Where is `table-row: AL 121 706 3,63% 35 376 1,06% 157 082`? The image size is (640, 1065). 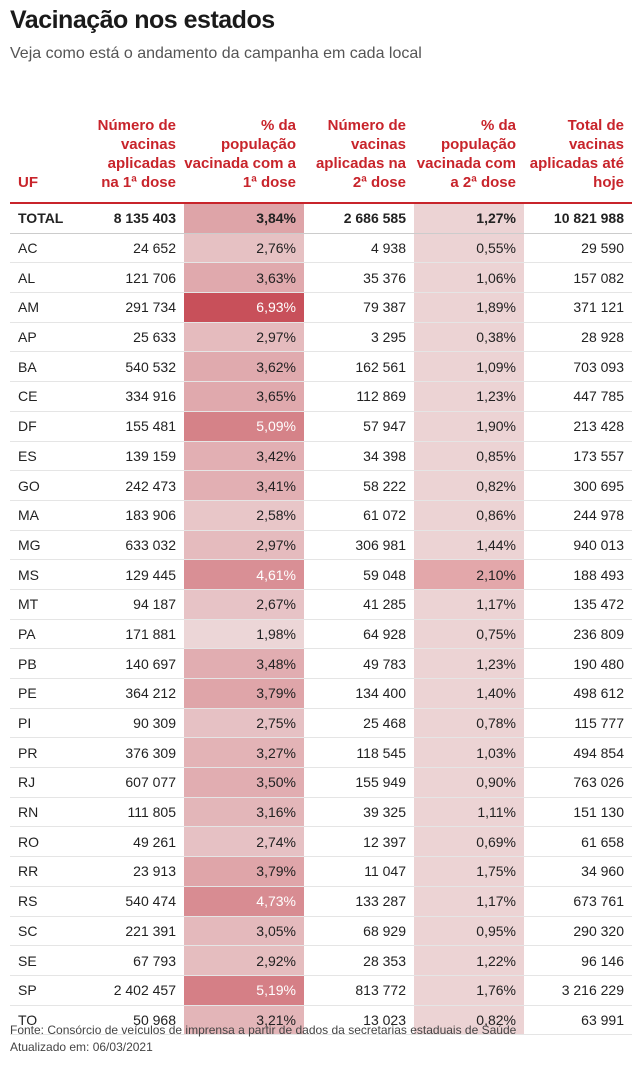 table-row: AL 121 706 3,63% 35 376 1,06% 157 082 is located at coordinates (321, 278).